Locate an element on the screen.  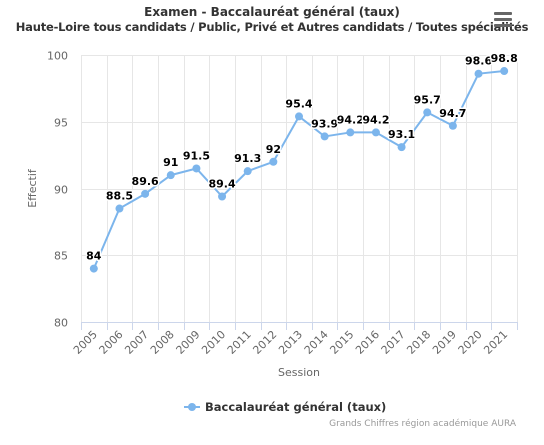
y-tick-label: 80 is located at coordinates (61, 323).